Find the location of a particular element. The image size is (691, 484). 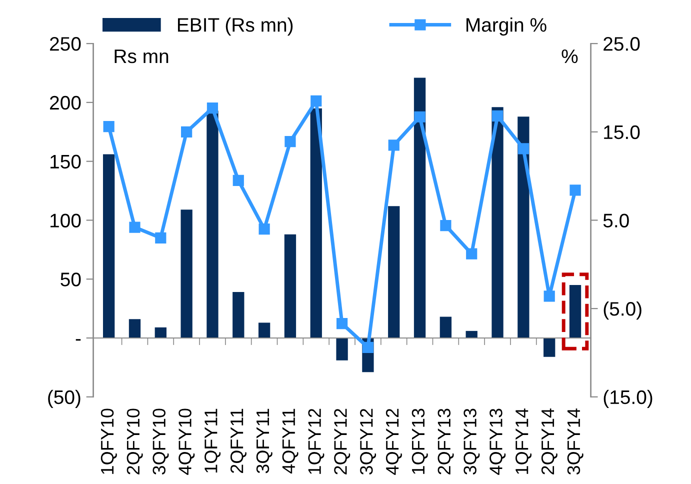

x-tick-label: 3QFY14 is located at coordinates (575, 441).